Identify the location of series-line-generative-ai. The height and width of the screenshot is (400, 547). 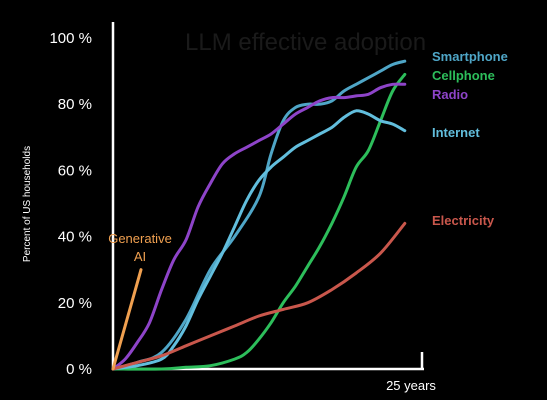
(127, 319).